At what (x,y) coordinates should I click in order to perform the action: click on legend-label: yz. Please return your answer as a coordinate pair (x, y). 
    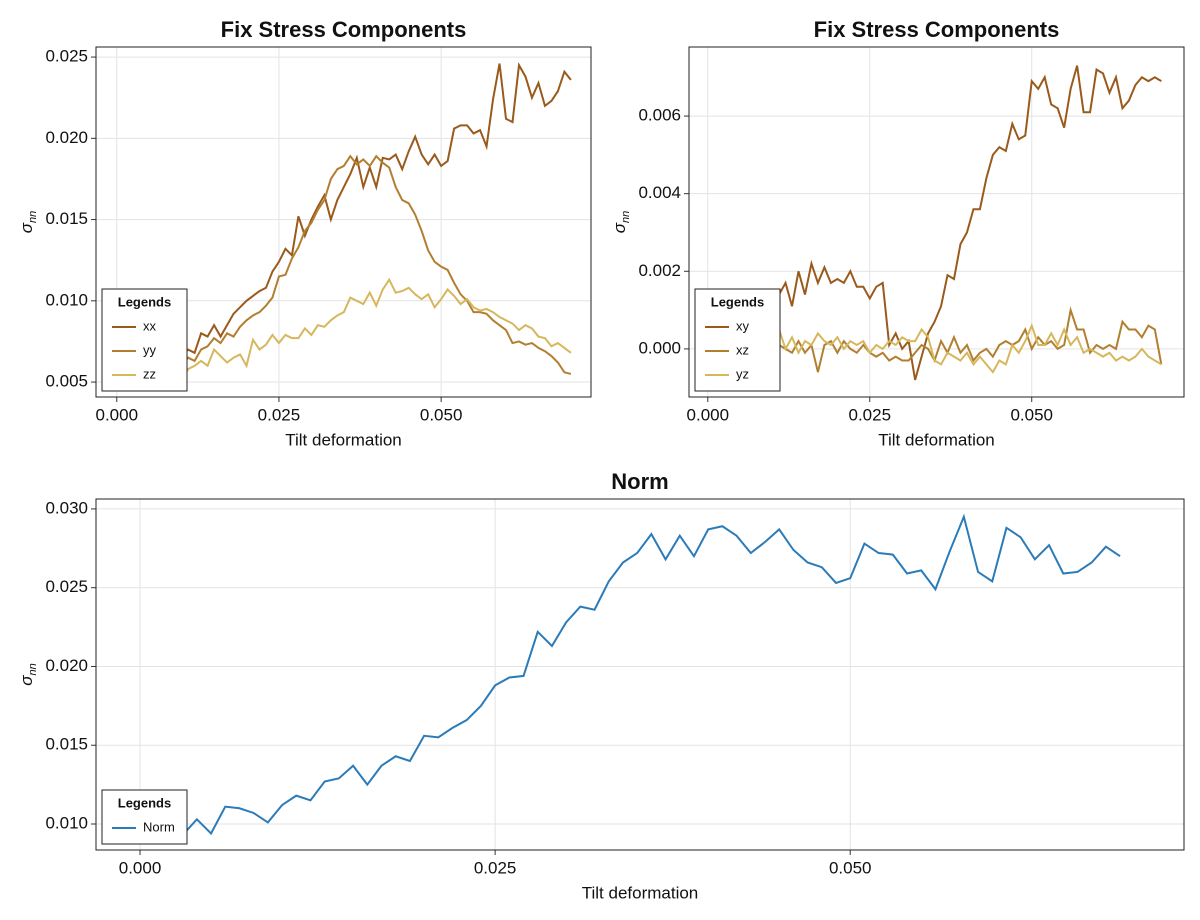
    Looking at the image, I should click on (742, 373).